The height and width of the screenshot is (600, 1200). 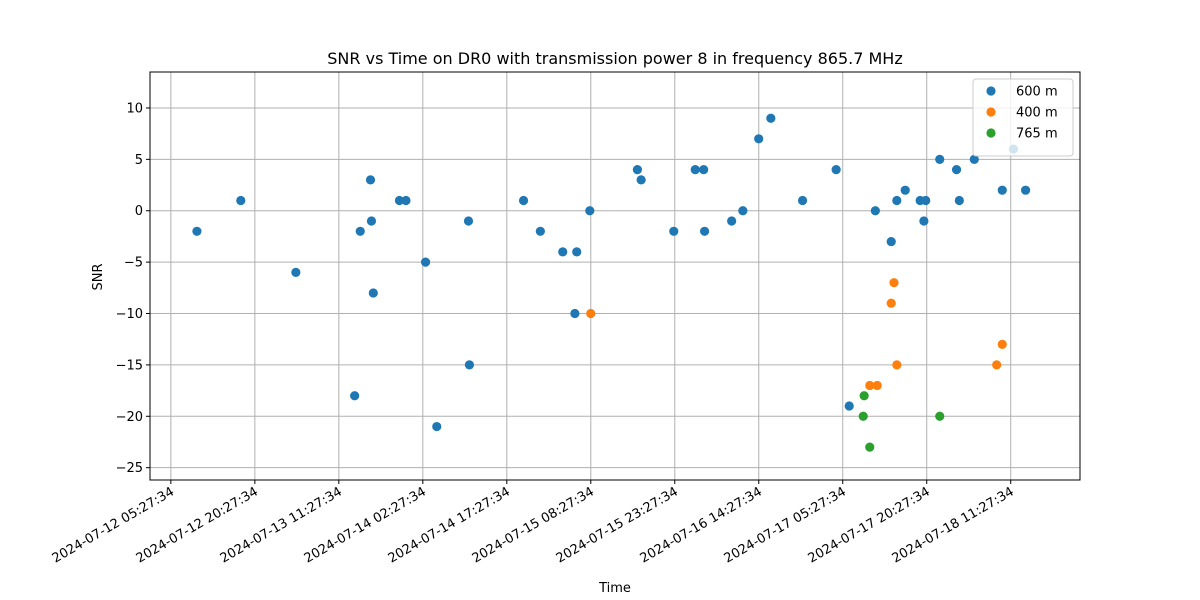 I want to click on x-axis-label: Time, so click(x=614, y=588).